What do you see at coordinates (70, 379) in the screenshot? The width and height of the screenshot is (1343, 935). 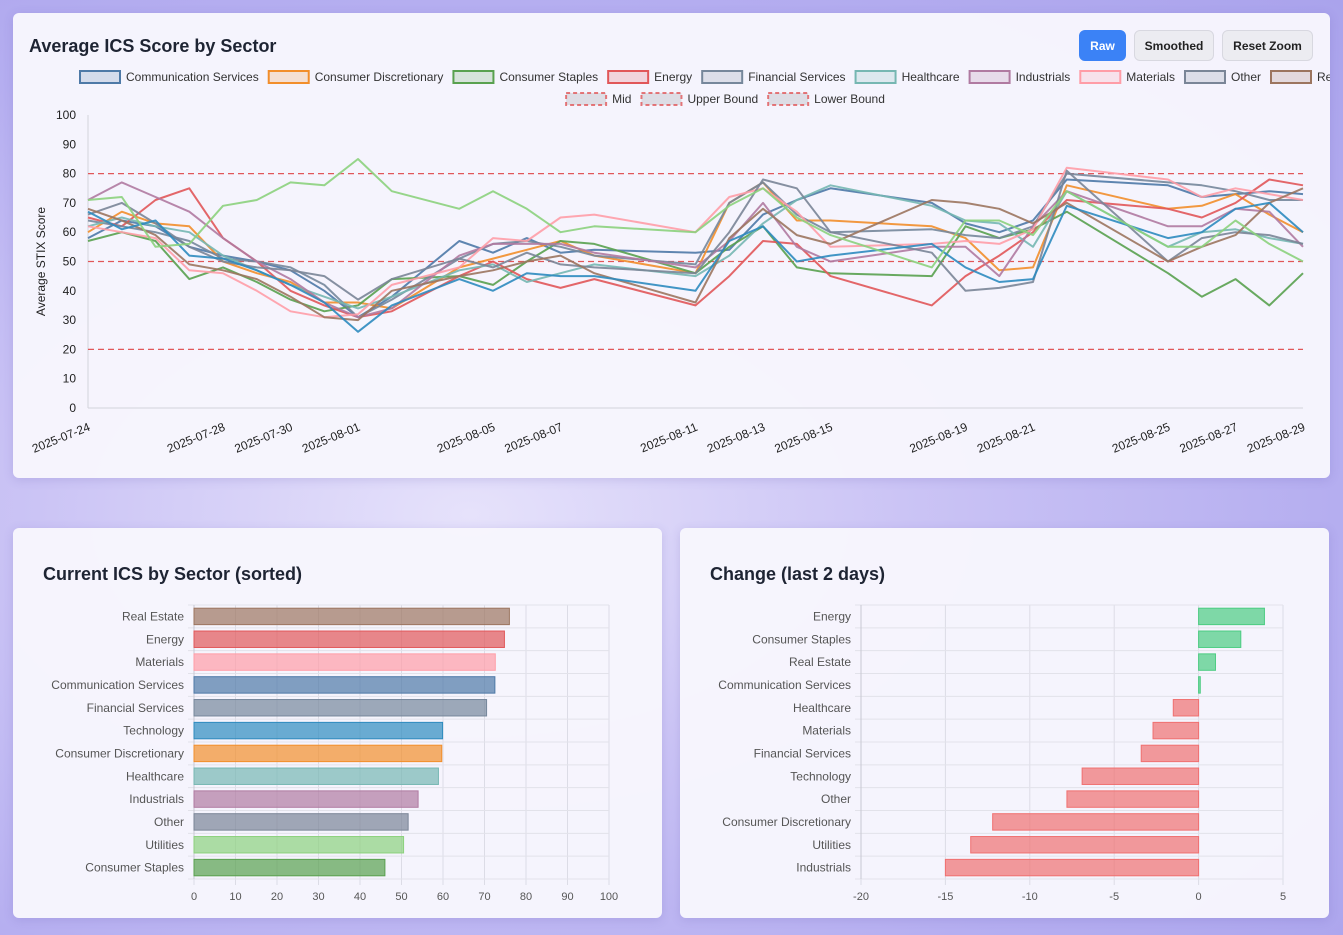 I see `y-tick-label: 10` at bounding box center [70, 379].